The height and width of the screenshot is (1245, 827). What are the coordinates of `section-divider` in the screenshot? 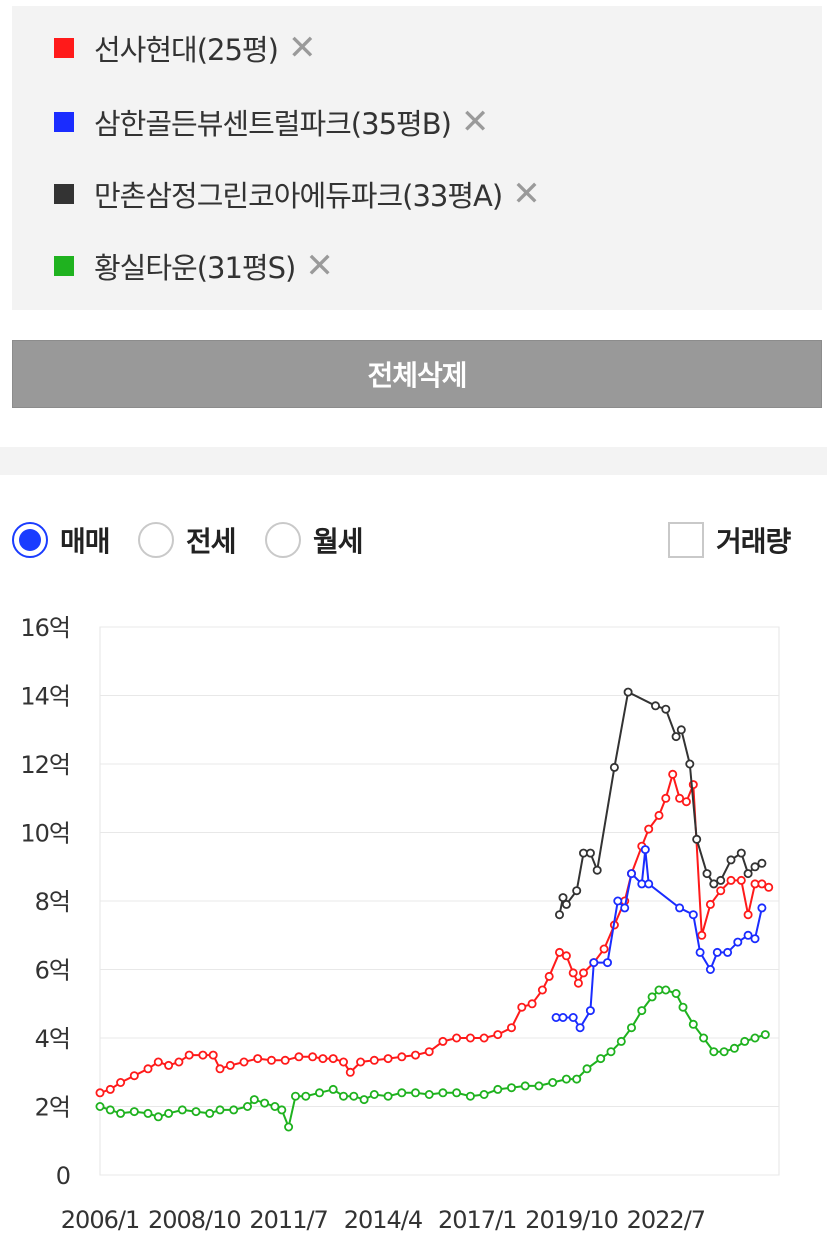 It's located at (413, 461).